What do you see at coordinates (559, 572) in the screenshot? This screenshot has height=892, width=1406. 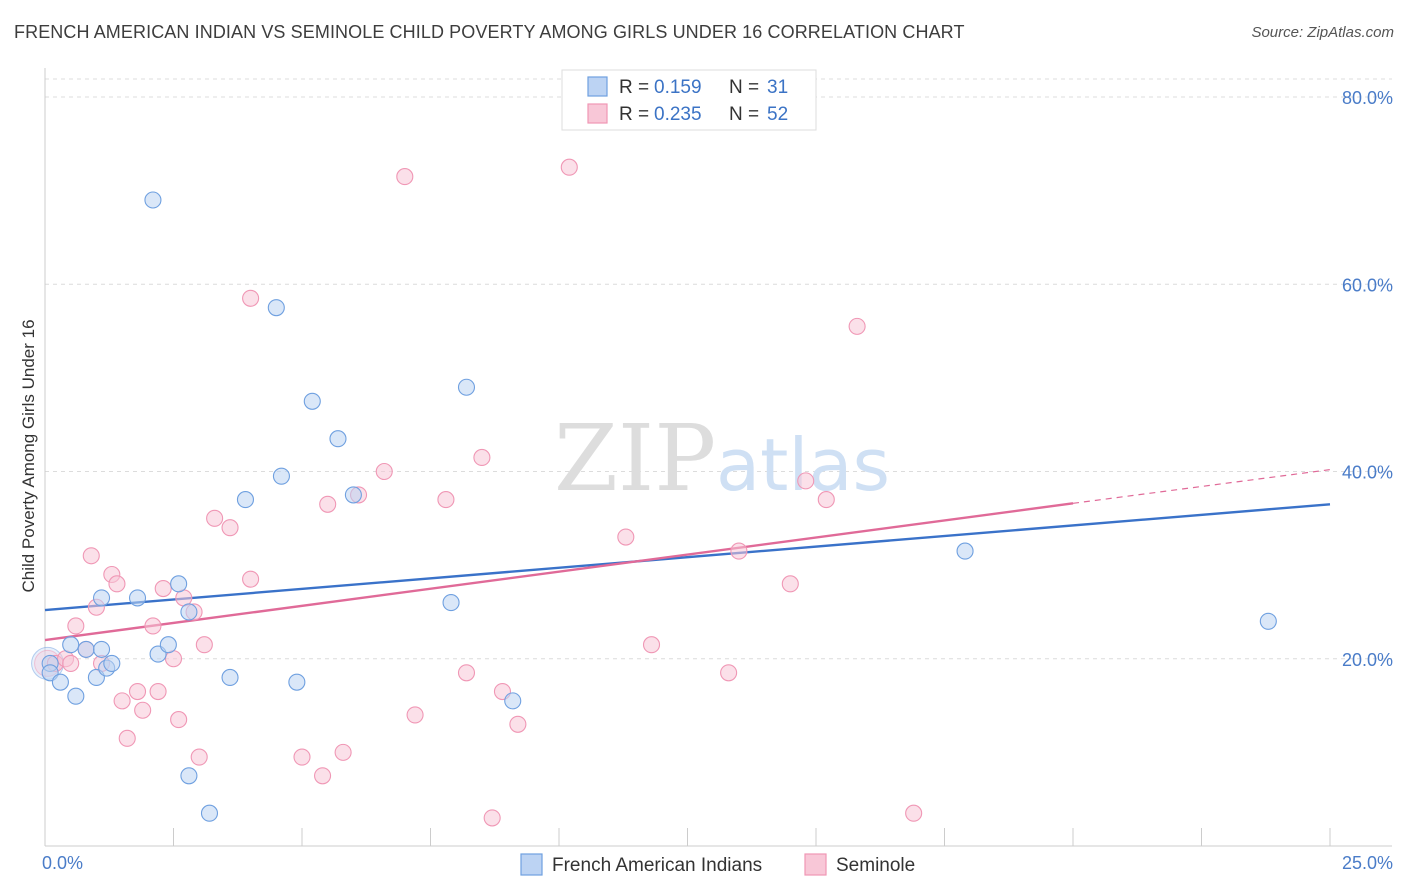 I see `trend-line-seminole` at bounding box center [559, 572].